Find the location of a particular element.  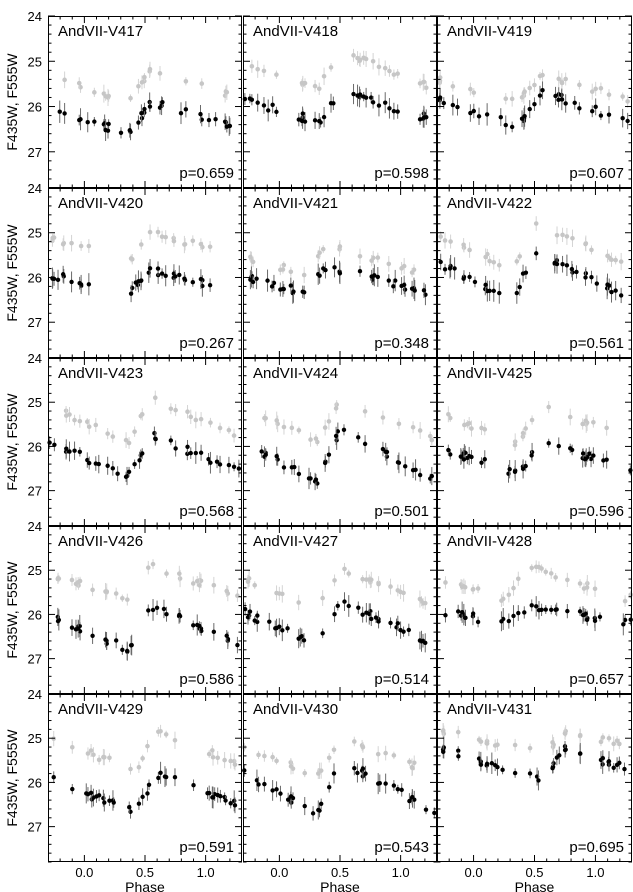

f555w-series is located at coordinates (131, 280).